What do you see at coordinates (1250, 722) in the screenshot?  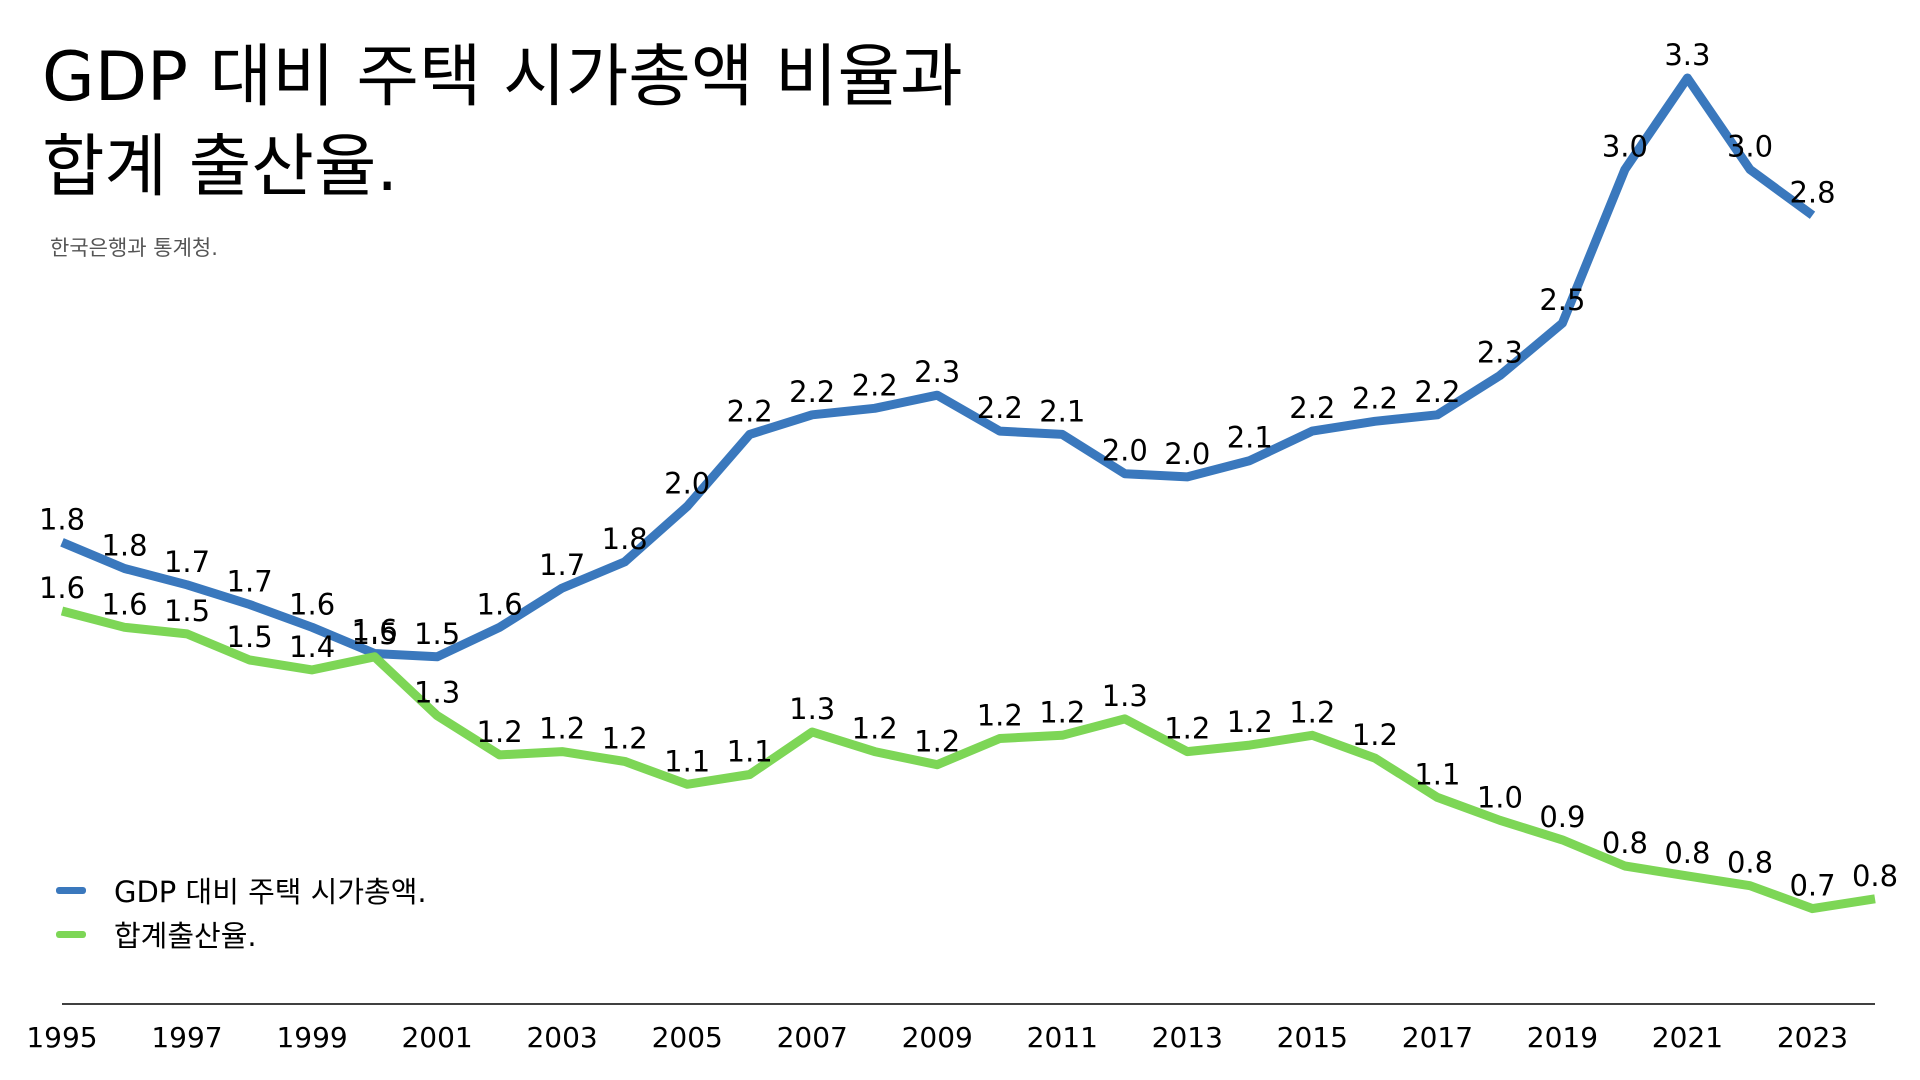 I see `data-label-fertility-rate-2014: 1.2` at bounding box center [1250, 722].